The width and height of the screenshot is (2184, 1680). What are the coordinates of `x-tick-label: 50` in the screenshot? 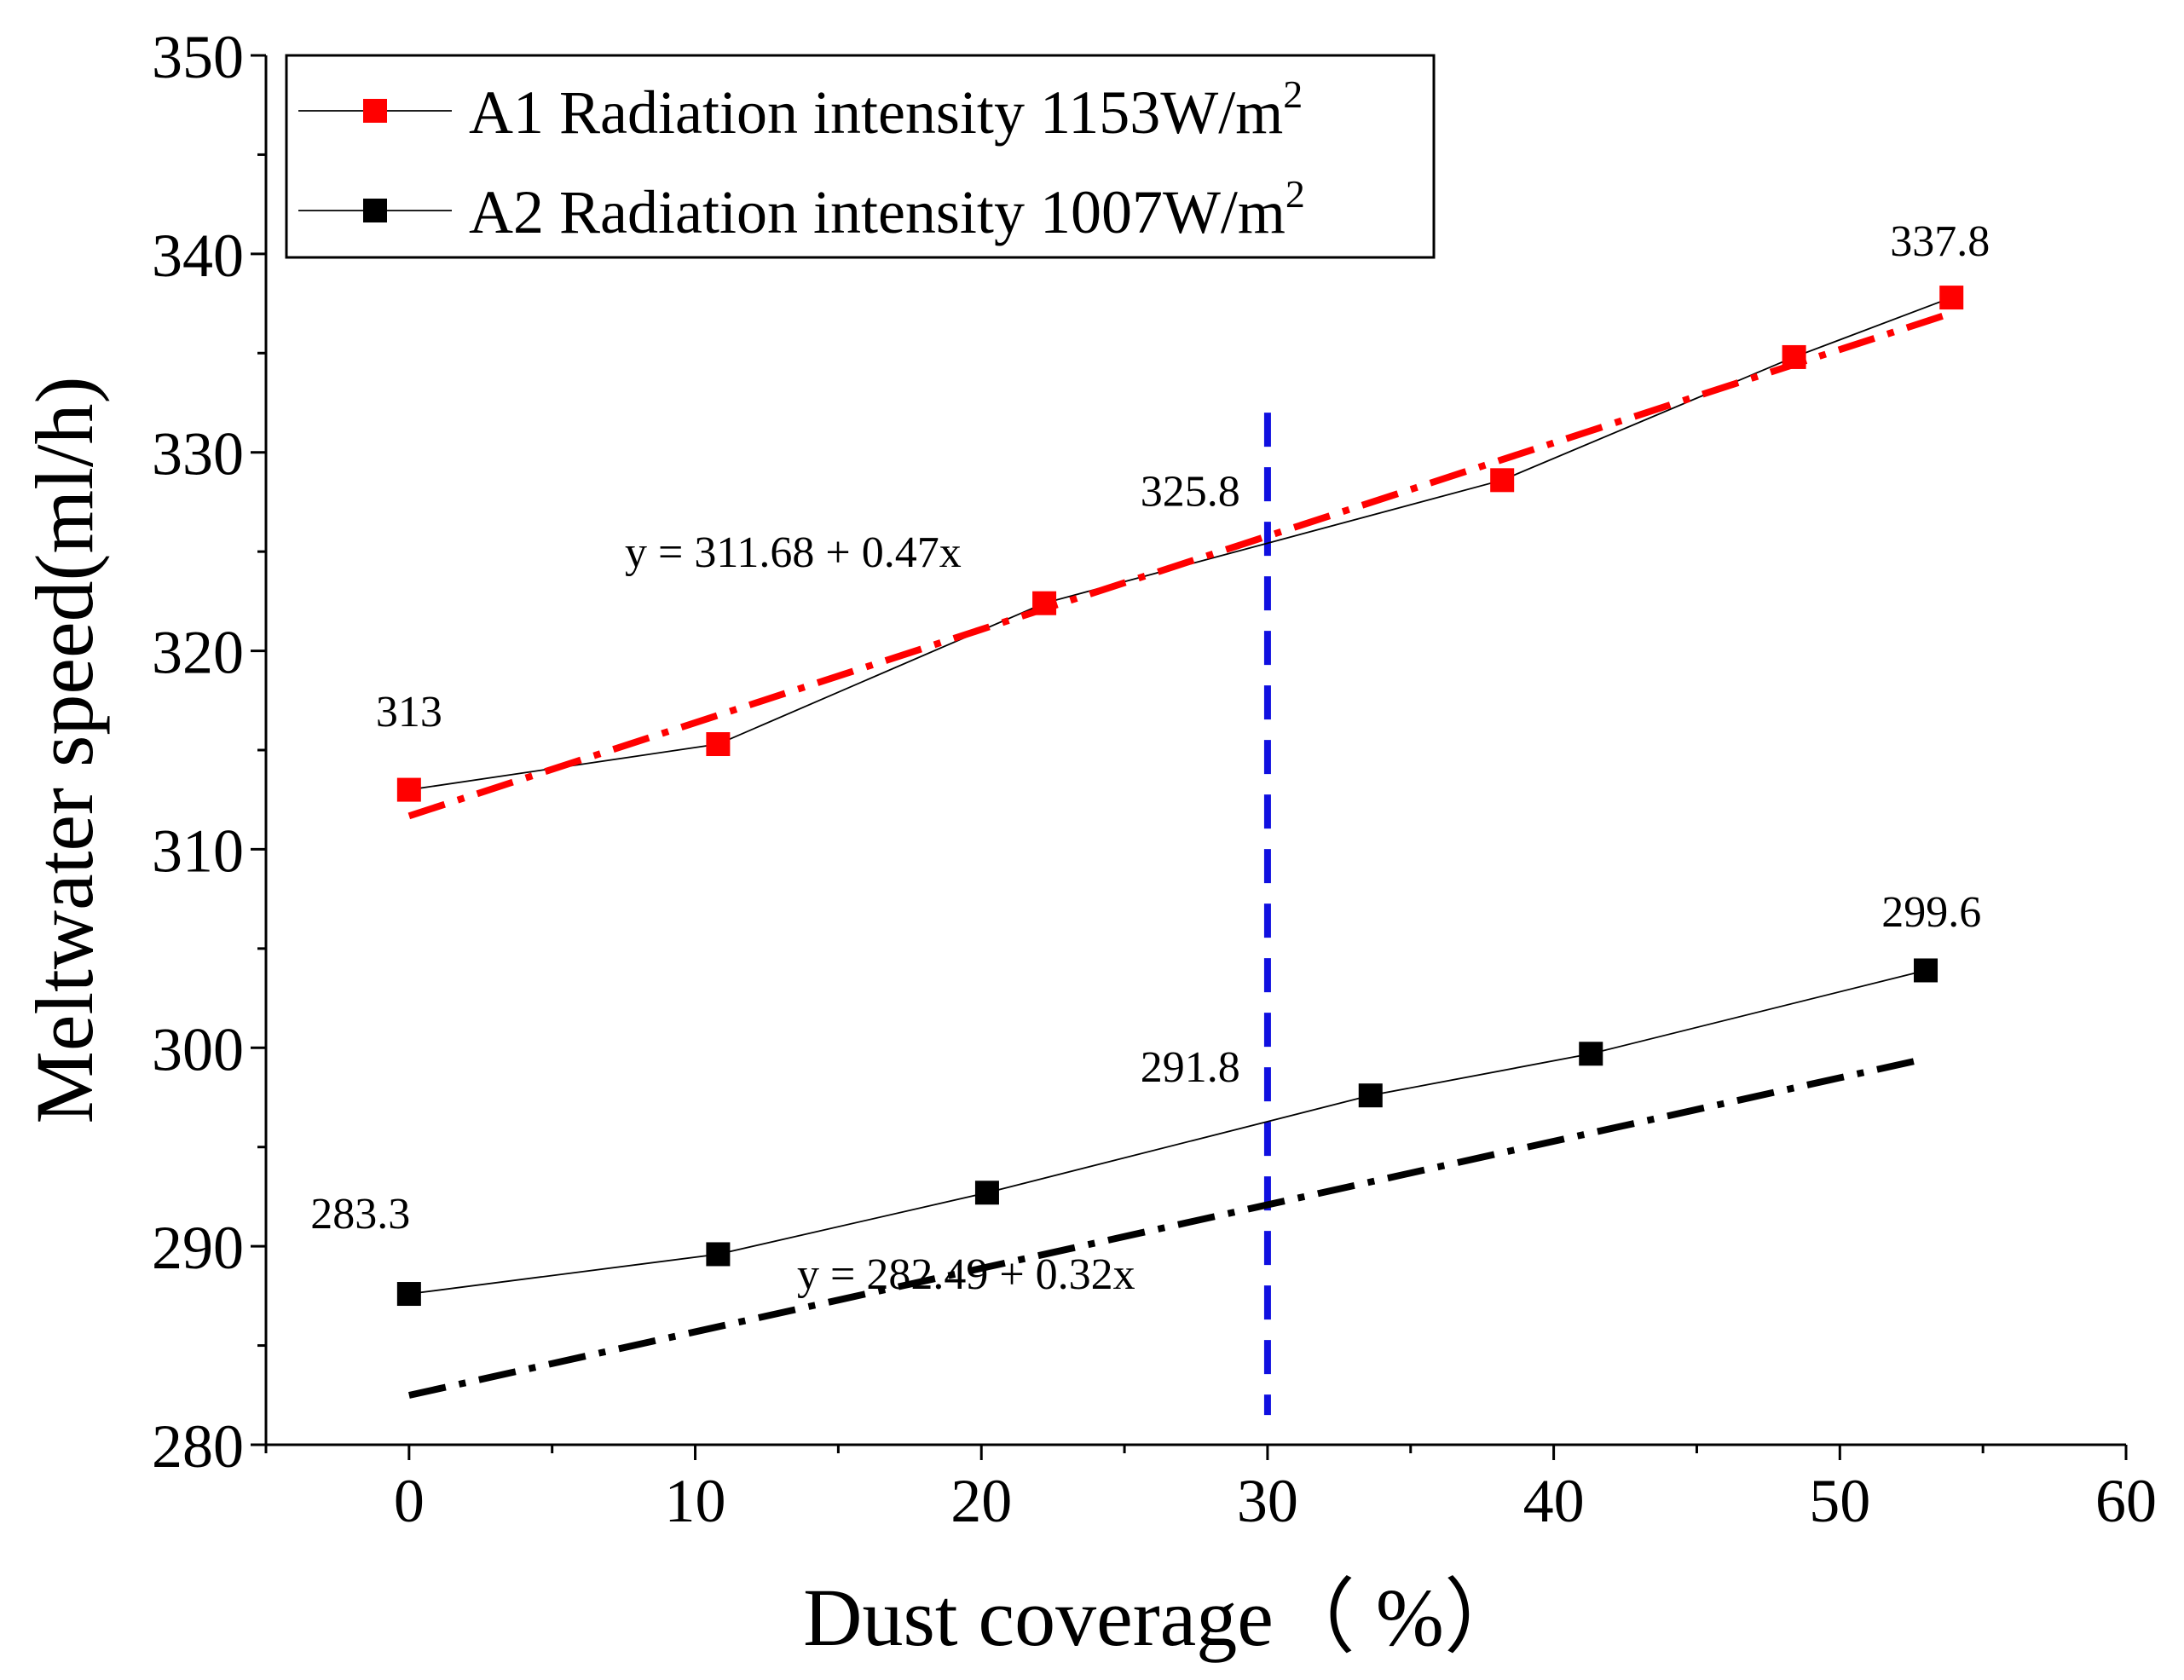 It's located at (1839, 1501).